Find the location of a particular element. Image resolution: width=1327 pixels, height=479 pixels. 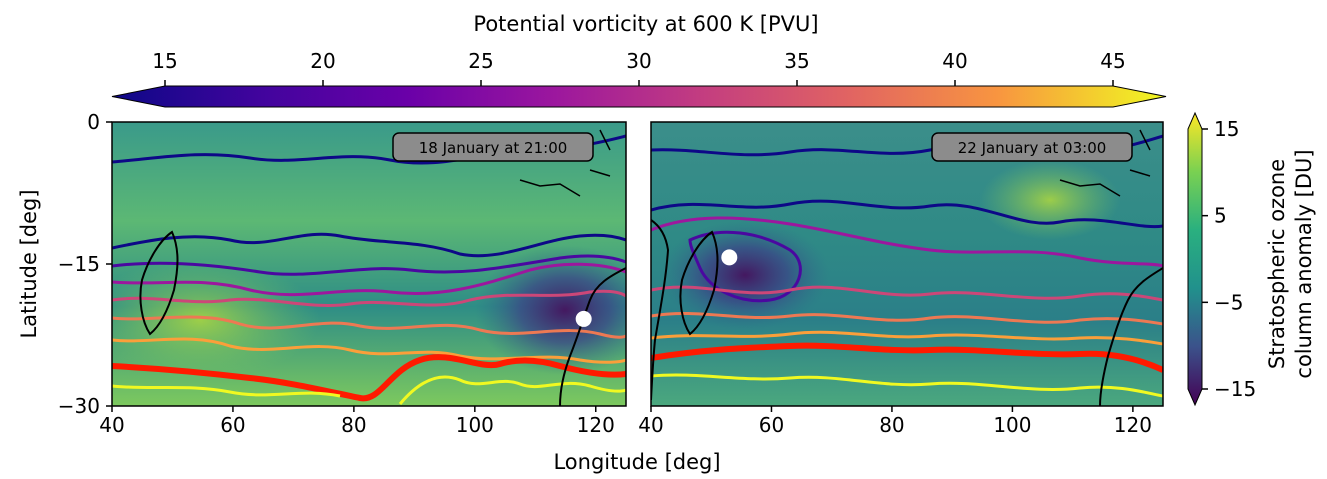

colorbar-top-tick-label: 35 is located at coordinates (796, 61).